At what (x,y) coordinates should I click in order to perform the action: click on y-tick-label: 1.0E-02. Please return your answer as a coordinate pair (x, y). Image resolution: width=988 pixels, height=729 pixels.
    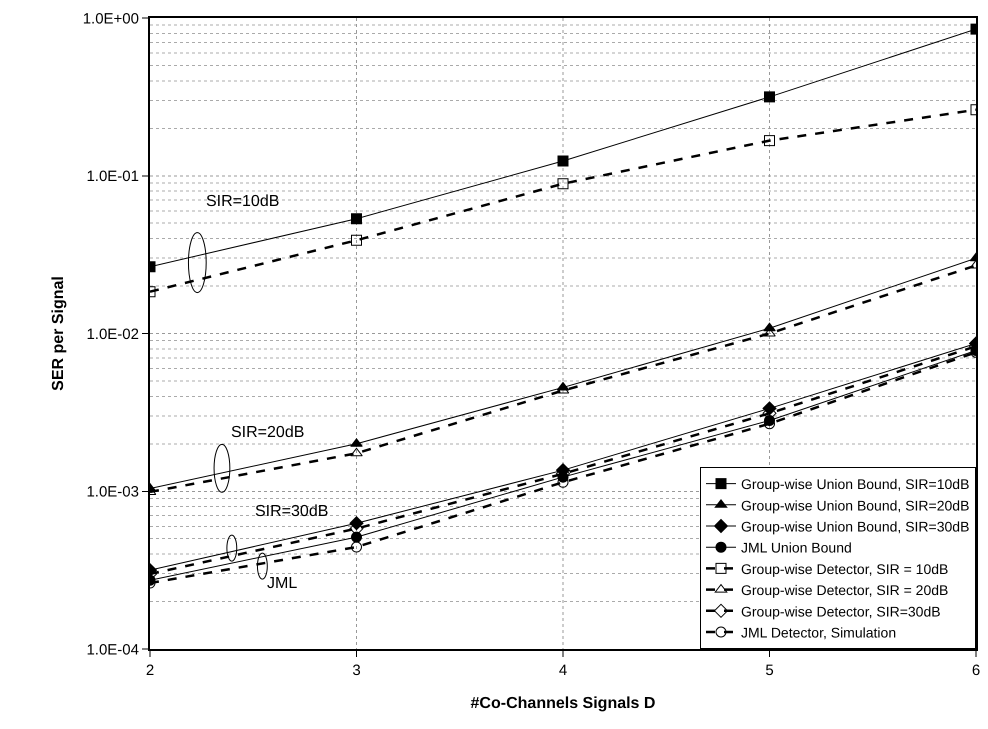
    Looking at the image, I should click on (112, 334).